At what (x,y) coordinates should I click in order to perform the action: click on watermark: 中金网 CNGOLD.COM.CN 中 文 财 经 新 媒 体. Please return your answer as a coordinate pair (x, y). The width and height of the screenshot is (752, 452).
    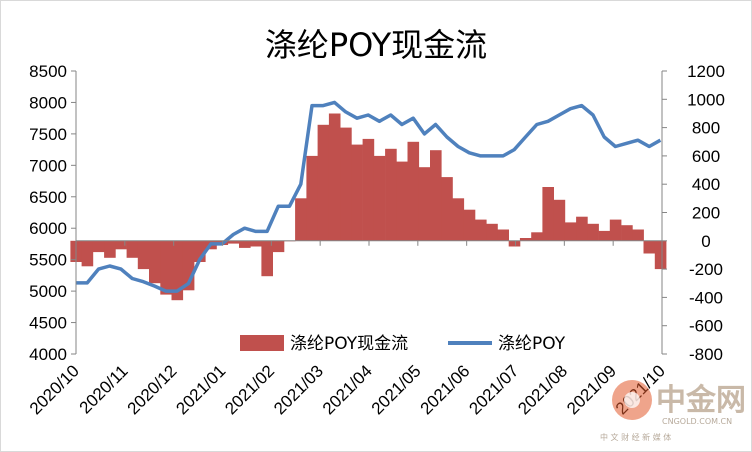
    Looking at the image, I should click on (673, 411).